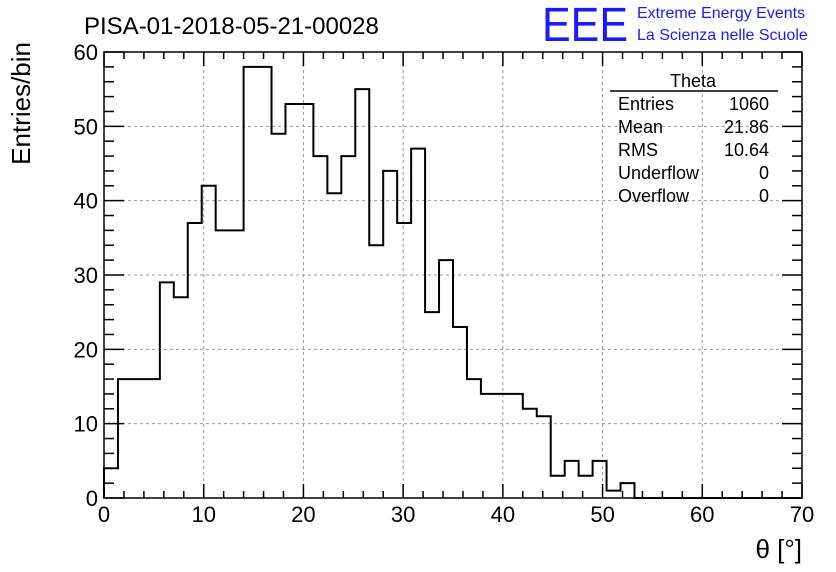 Image resolution: width=836 pixels, height=572 pixels. What do you see at coordinates (764, 173) in the screenshot?
I see `stats-value-underflow: 0` at bounding box center [764, 173].